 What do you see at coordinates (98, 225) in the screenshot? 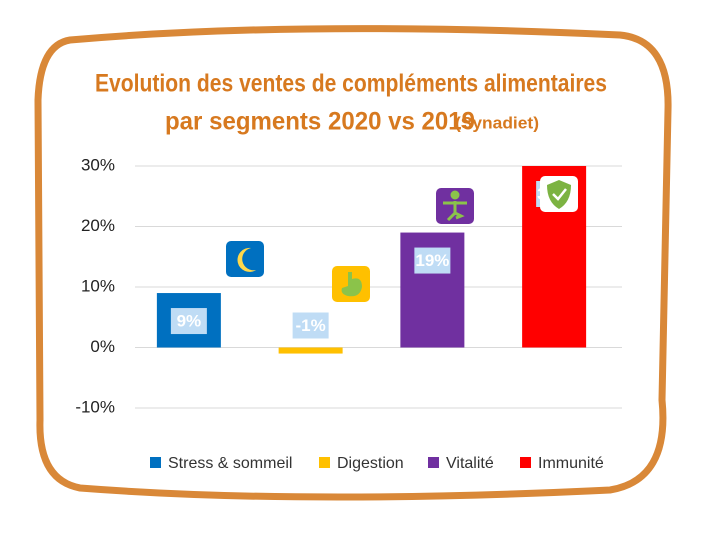
I see `y-tick-label: 20%` at bounding box center [98, 225].